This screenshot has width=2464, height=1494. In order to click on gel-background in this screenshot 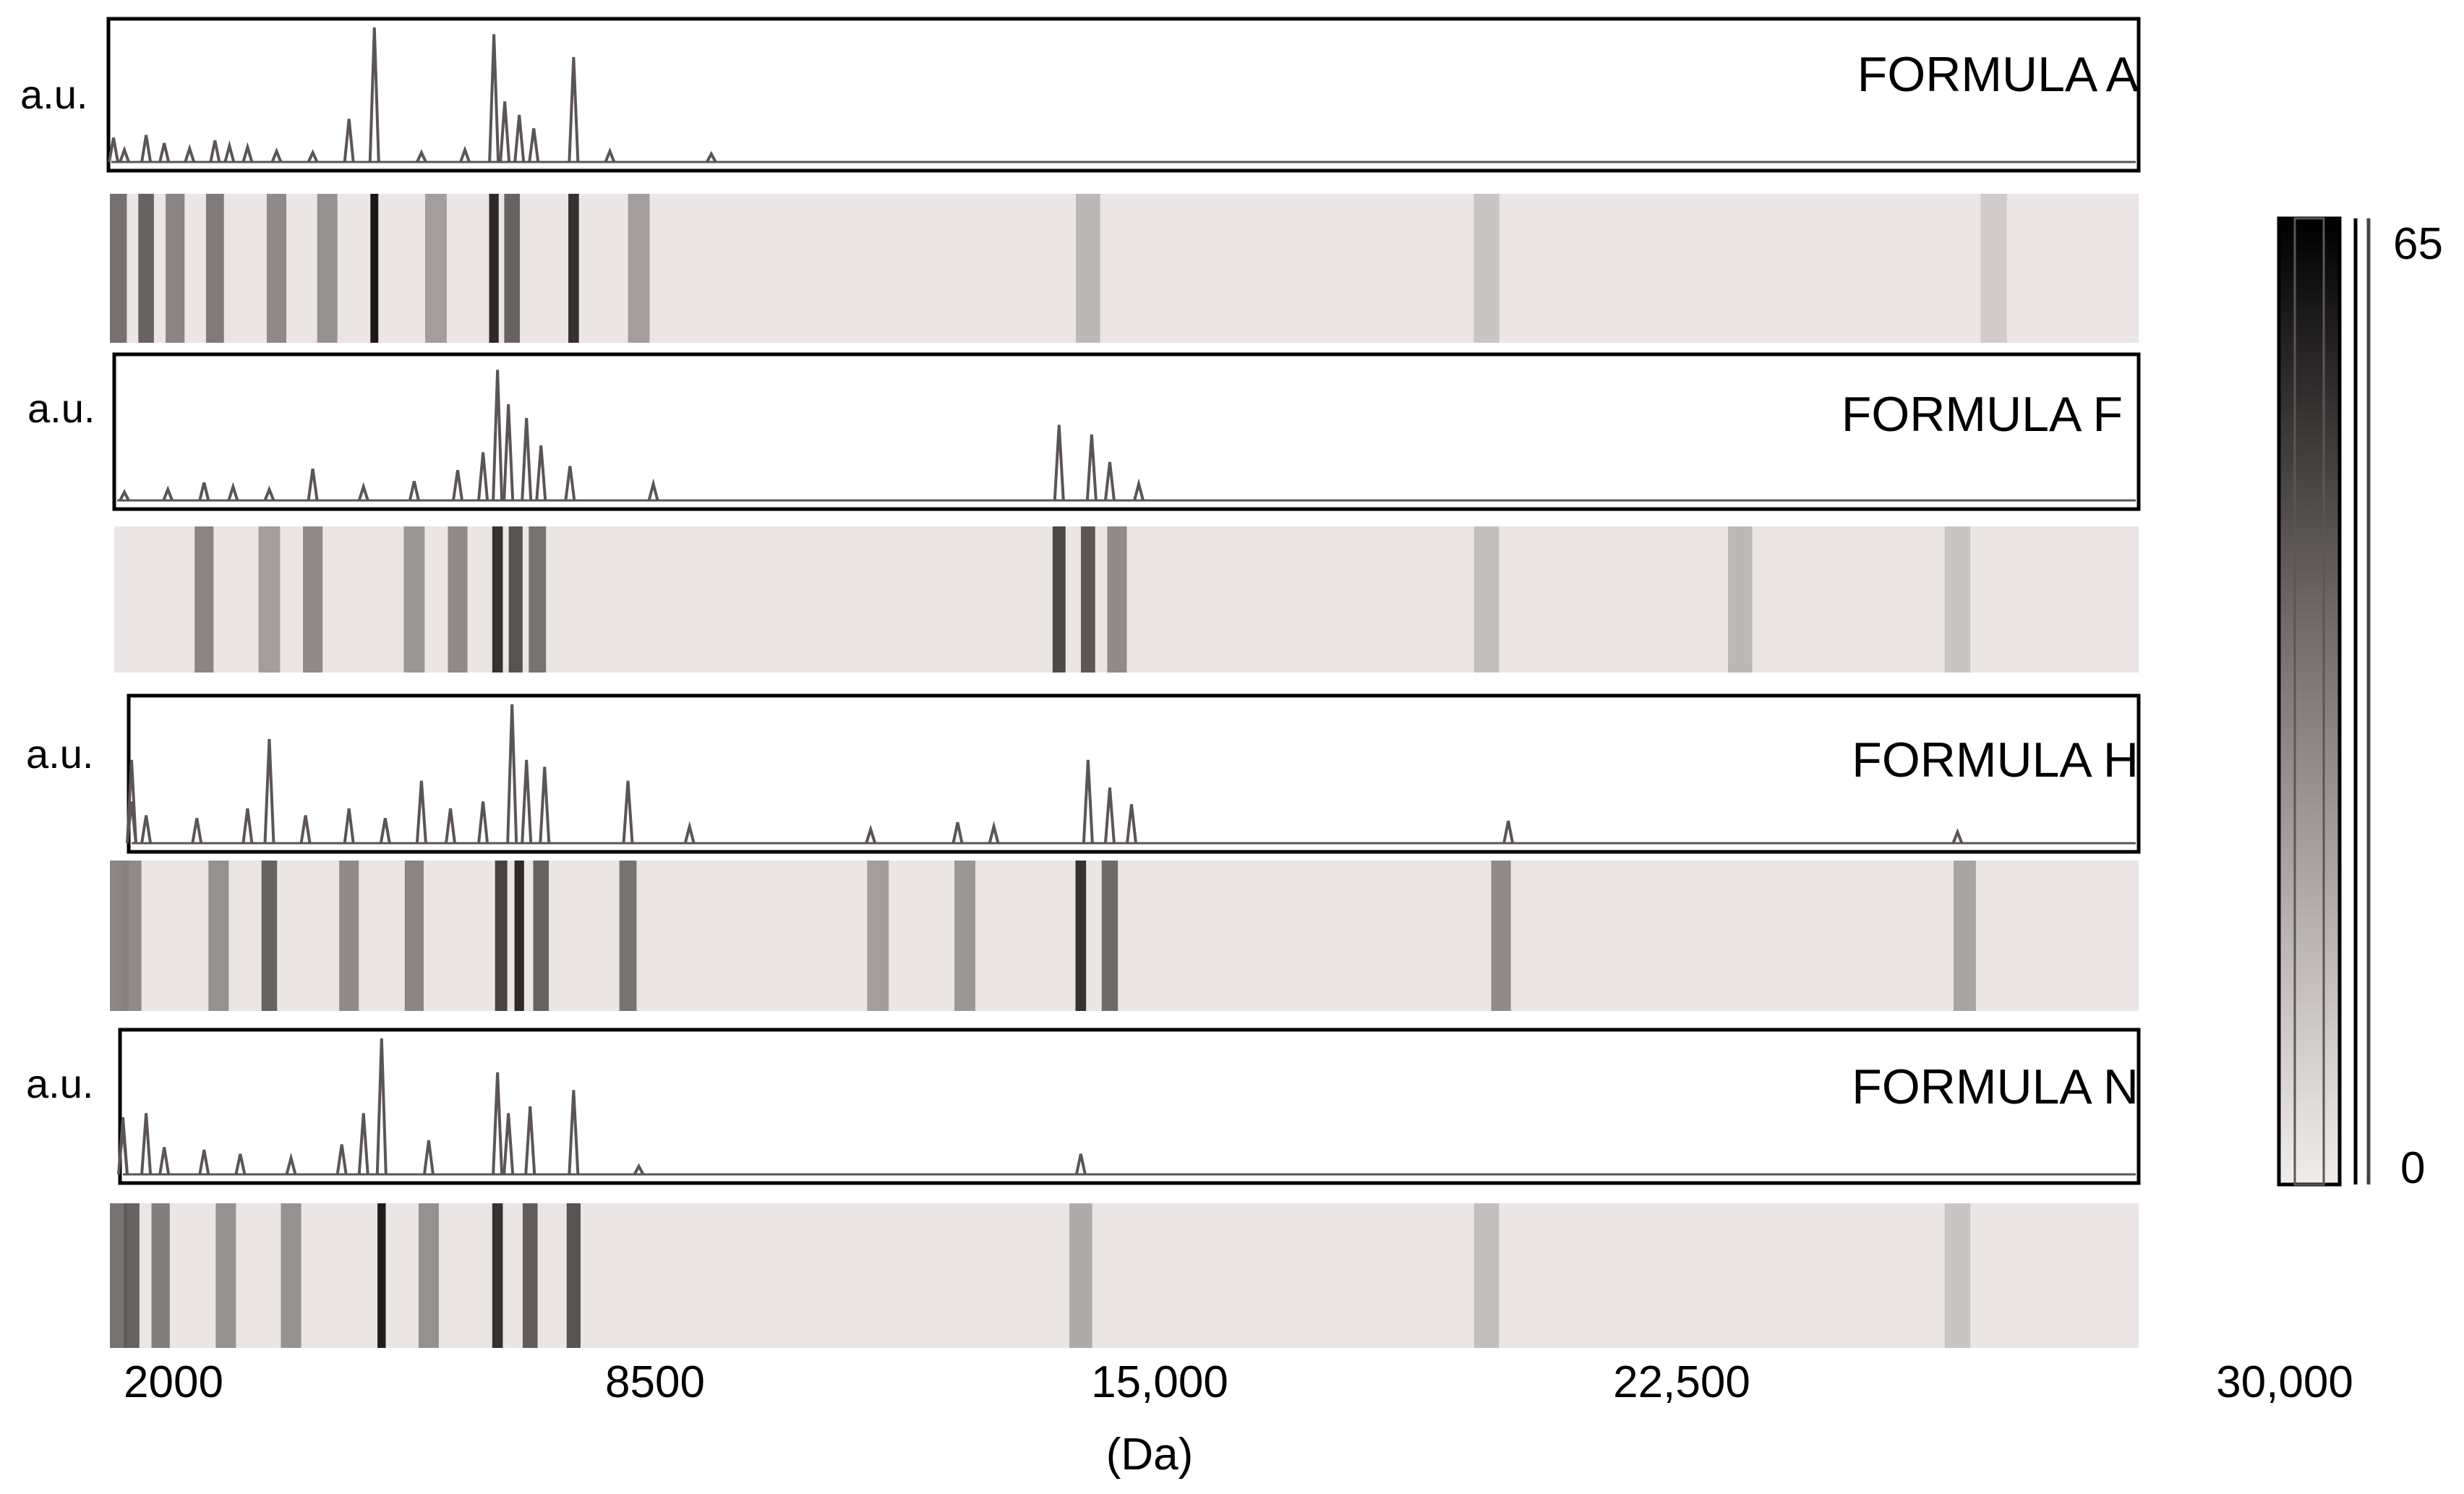, I will do `click(1124, 268)`.